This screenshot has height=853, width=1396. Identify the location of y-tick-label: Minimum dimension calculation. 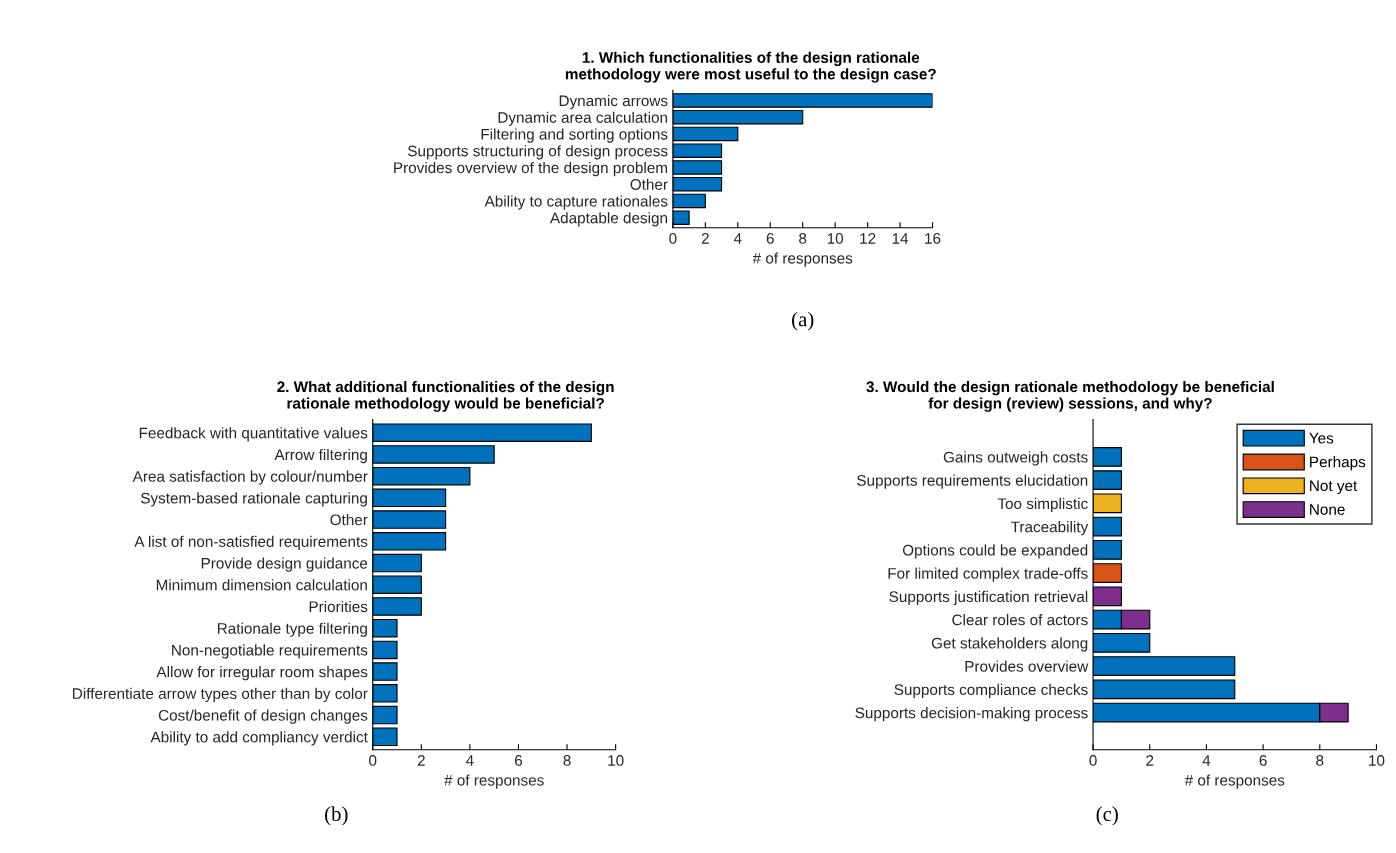
(261, 585).